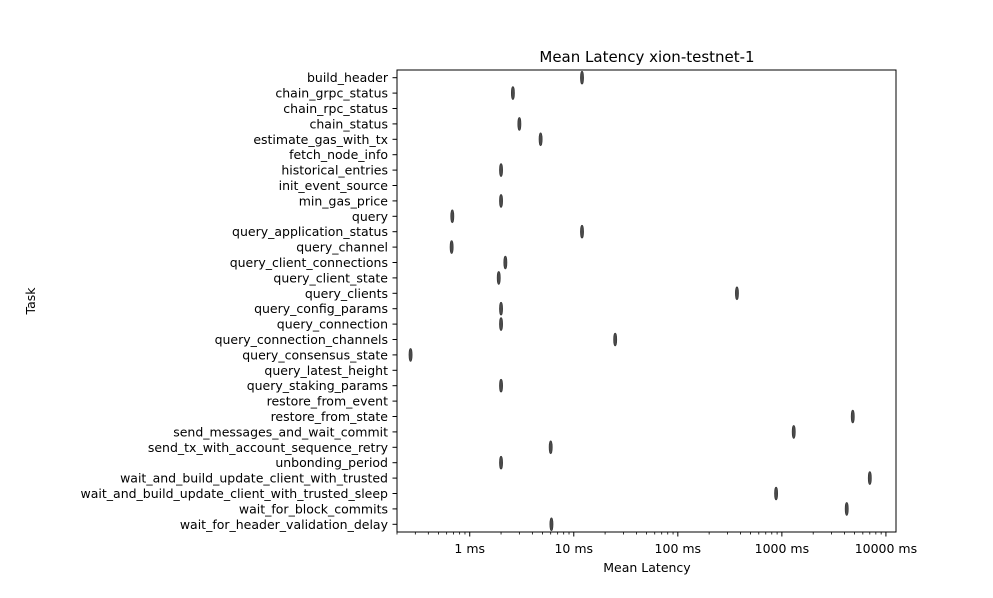 This screenshot has height=598, width=993. Describe the element at coordinates (346, 293) in the screenshot. I see `y-tick-label: query_clients` at that location.